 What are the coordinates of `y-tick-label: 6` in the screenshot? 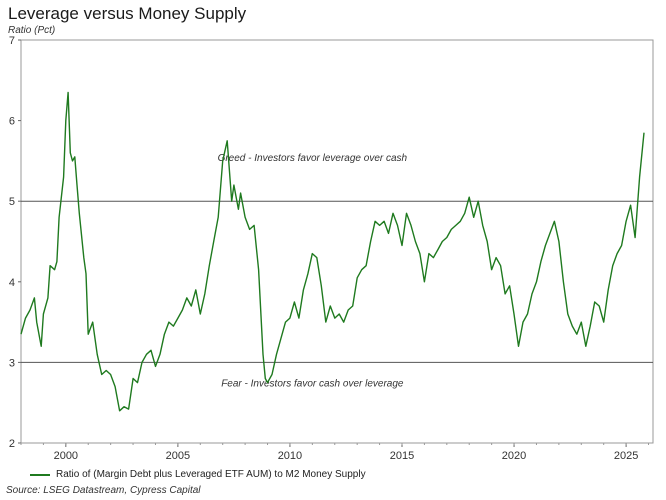 It's located at (12, 122).